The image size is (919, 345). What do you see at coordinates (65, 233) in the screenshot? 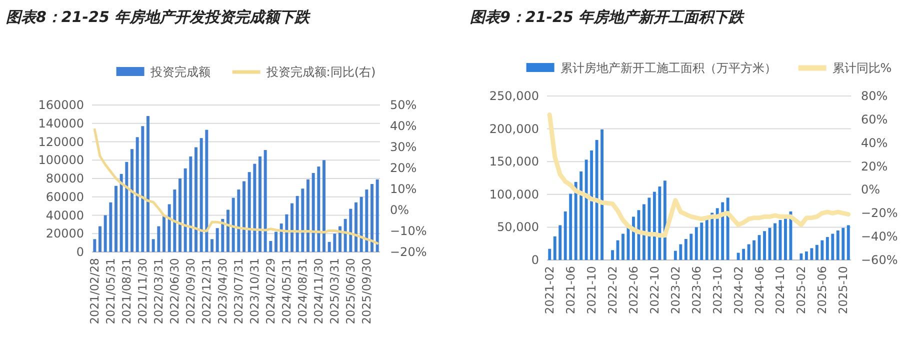
I see `y-tick-label: 20000` at bounding box center [65, 233].